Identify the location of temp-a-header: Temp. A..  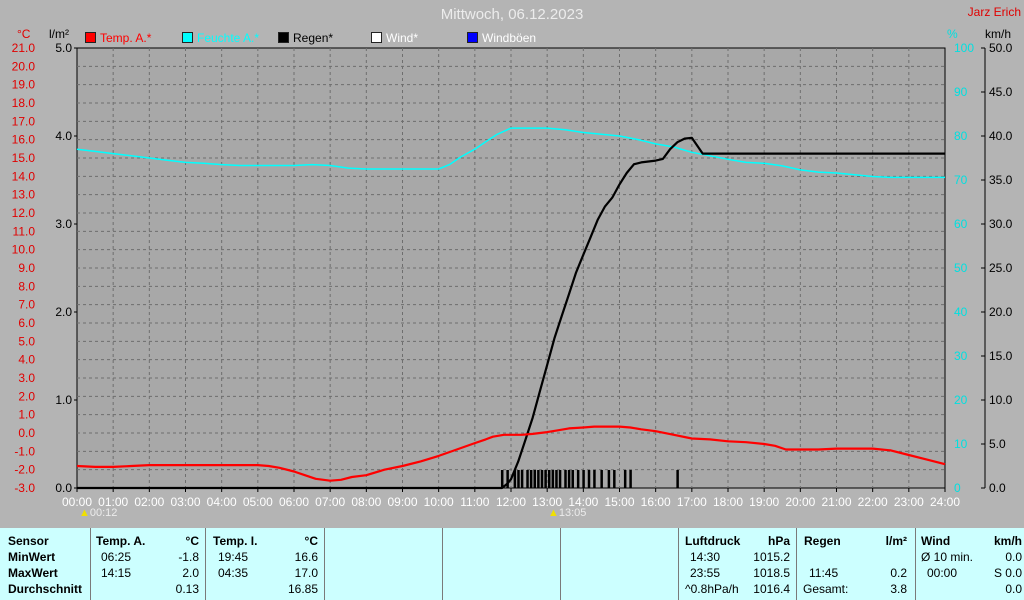
(121, 541).